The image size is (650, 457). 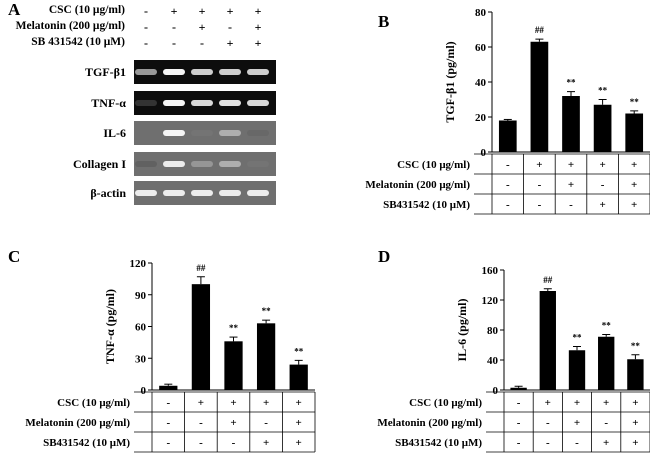 I want to click on y-tick-label: 40, so click(x=481, y=83).